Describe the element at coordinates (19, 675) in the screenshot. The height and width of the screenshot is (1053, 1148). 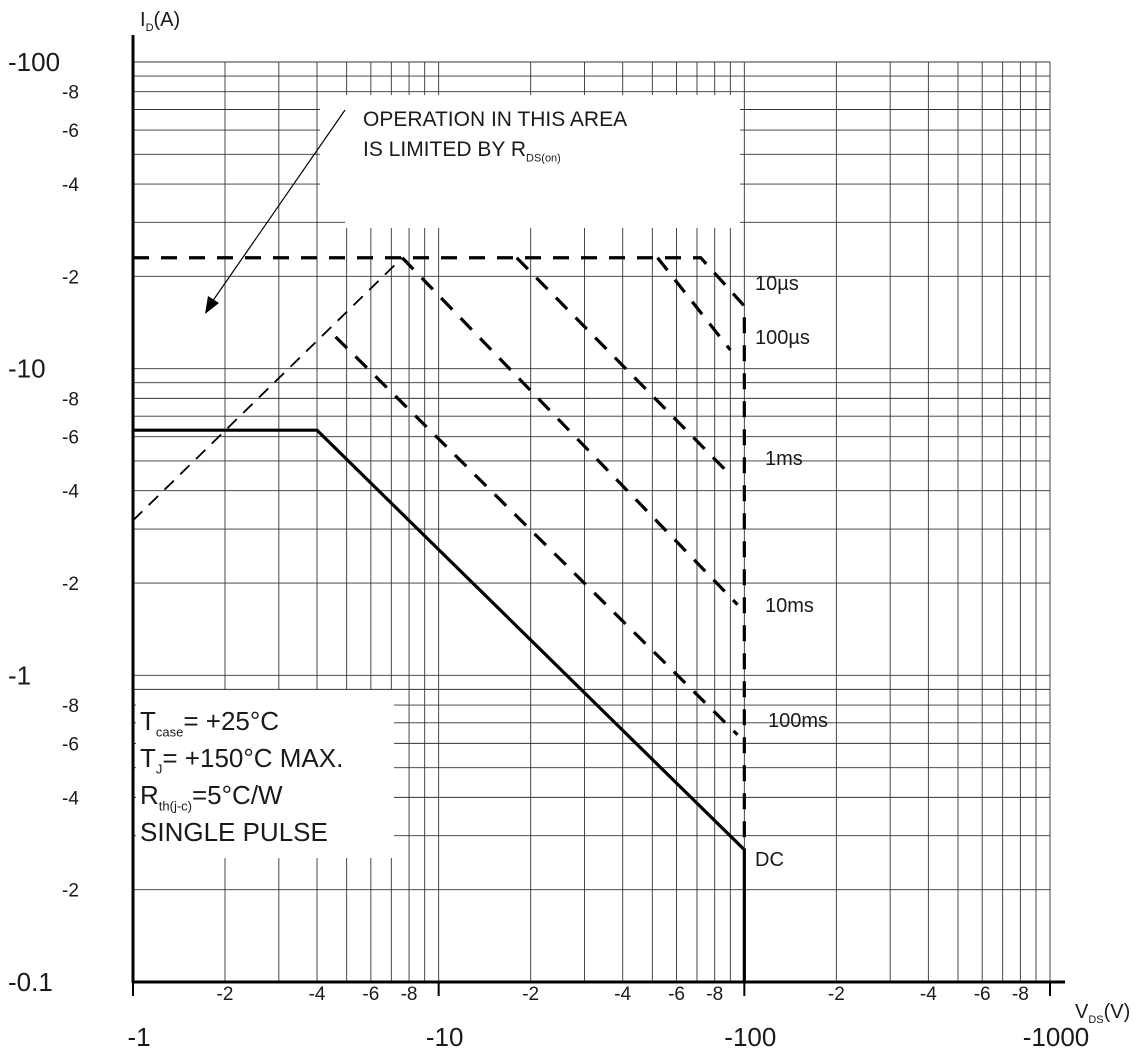
I see `y-tick-label: -1` at that location.